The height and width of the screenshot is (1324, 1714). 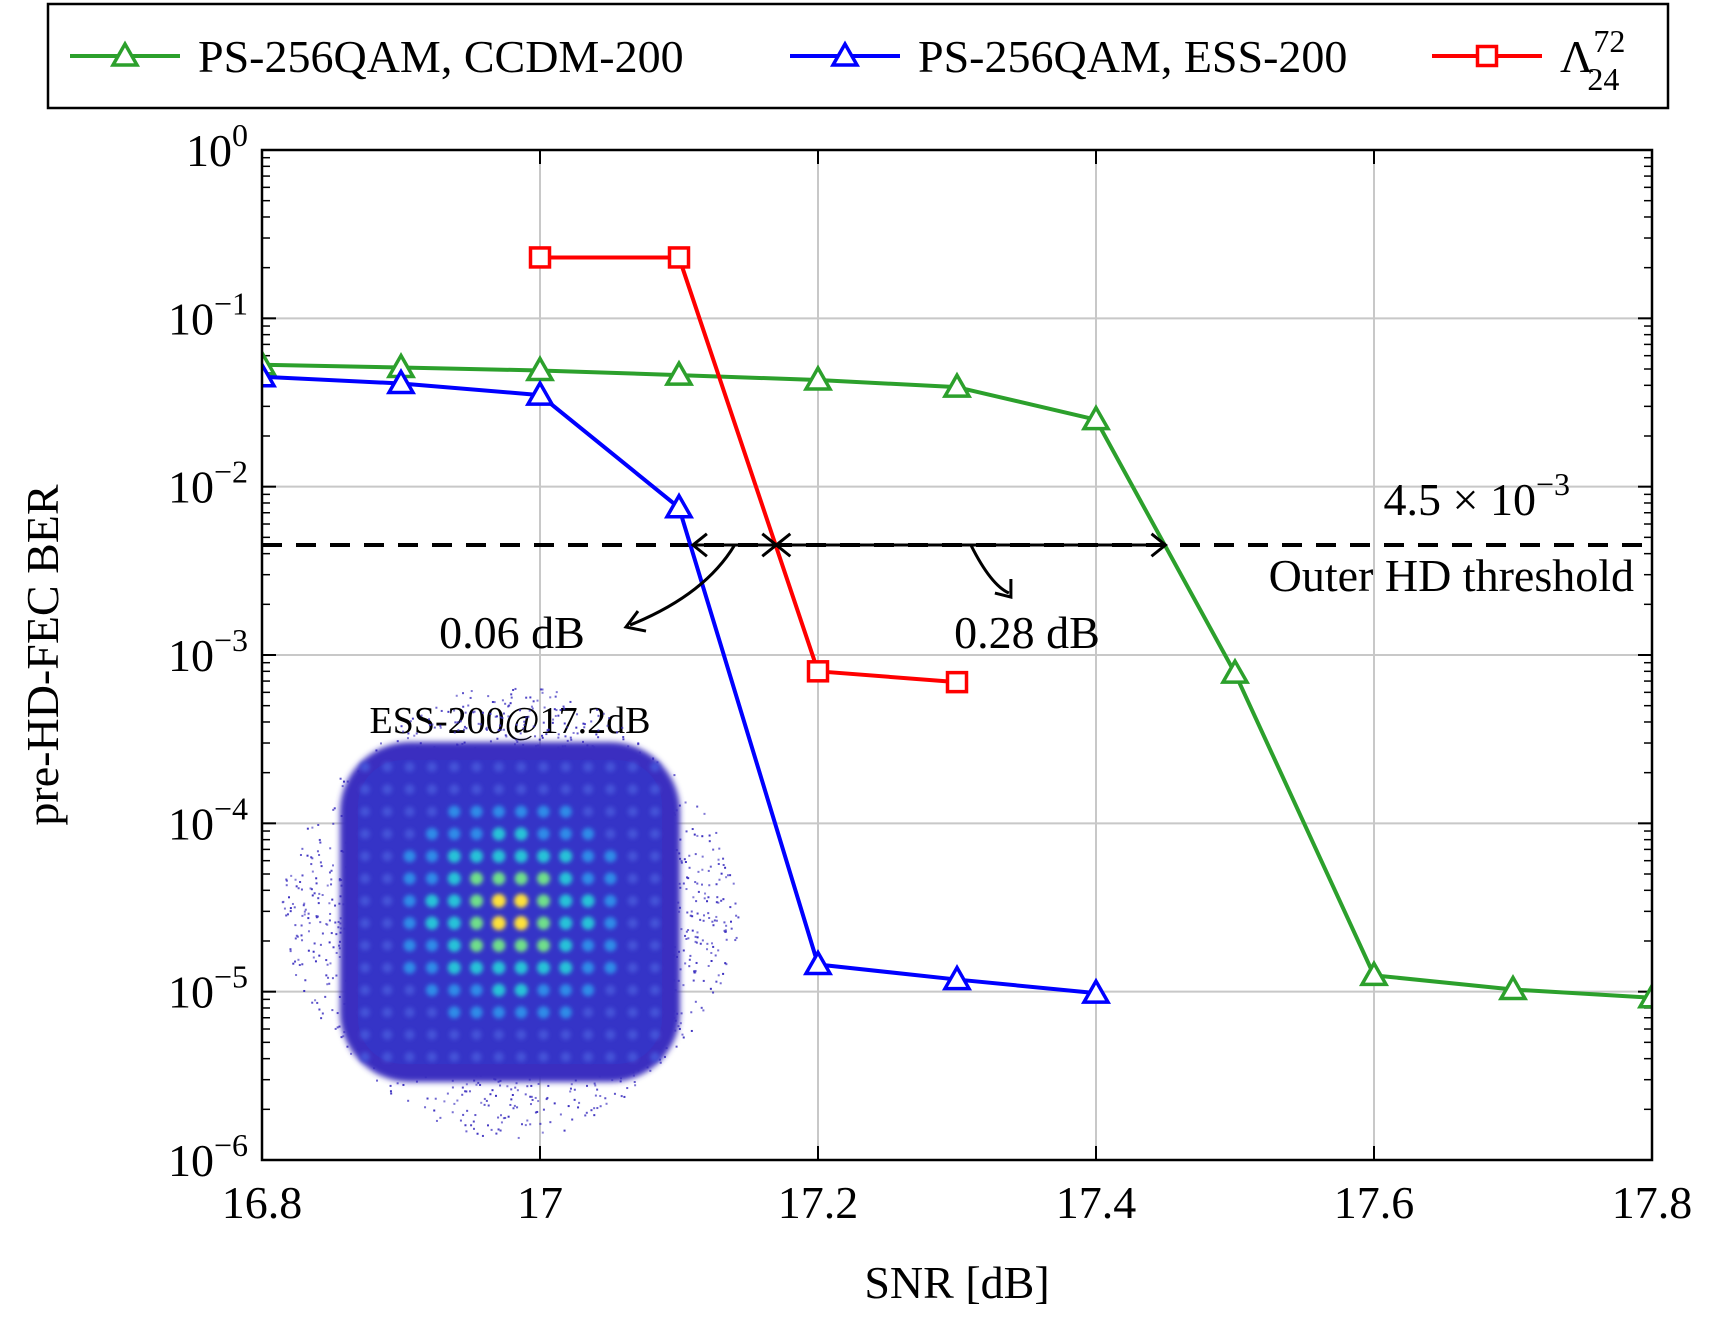 What do you see at coordinates (1652, 1202) in the screenshot?
I see `x-tick-label: 17.8` at bounding box center [1652, 1202].